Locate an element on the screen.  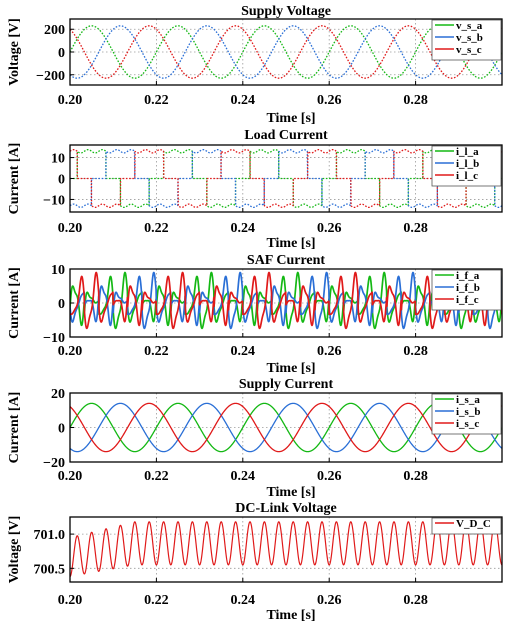
legend-label: v_s_a is located at coordinates (469, 26).